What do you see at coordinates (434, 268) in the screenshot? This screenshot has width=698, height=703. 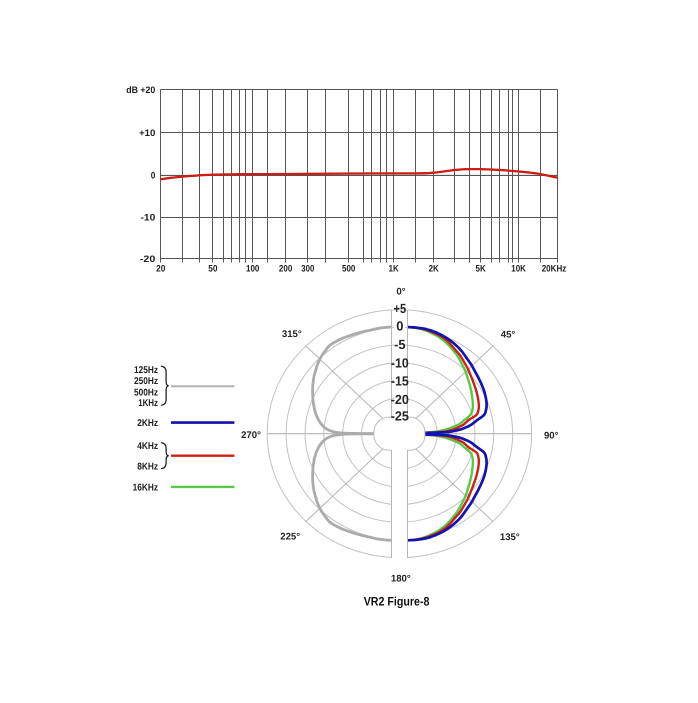 I see `svg-text: 2K` at bounding box center [434, 268].